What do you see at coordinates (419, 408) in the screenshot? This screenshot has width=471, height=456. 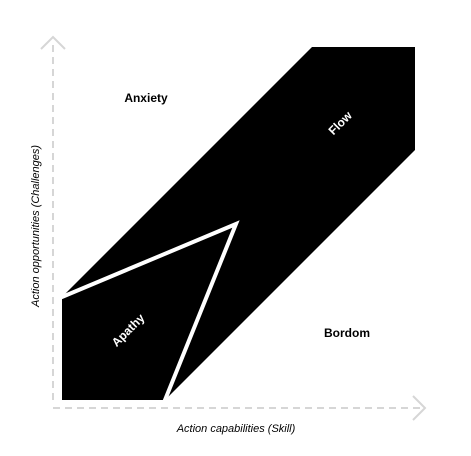 I see `x-axis-arrowhead` at bounding box center [419, 408].